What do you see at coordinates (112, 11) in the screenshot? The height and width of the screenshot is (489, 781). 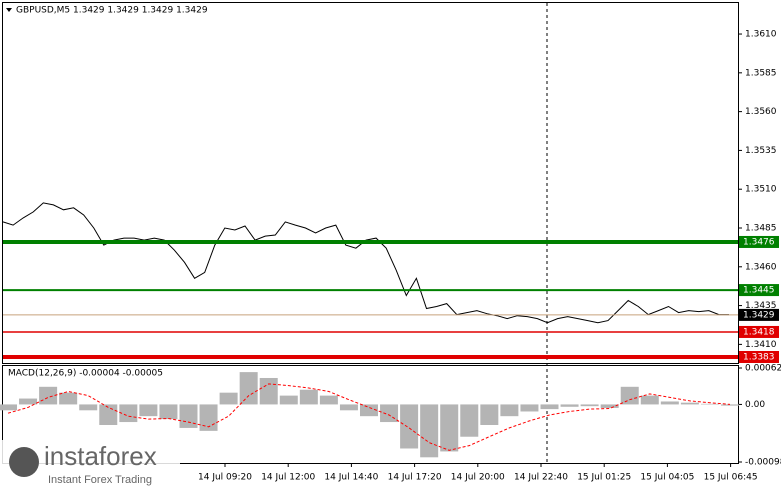 I see `chart-title: GBPUSD,M5 1.3429 1.3429 1.3429 1.3429` at bounding box center [112, 11].